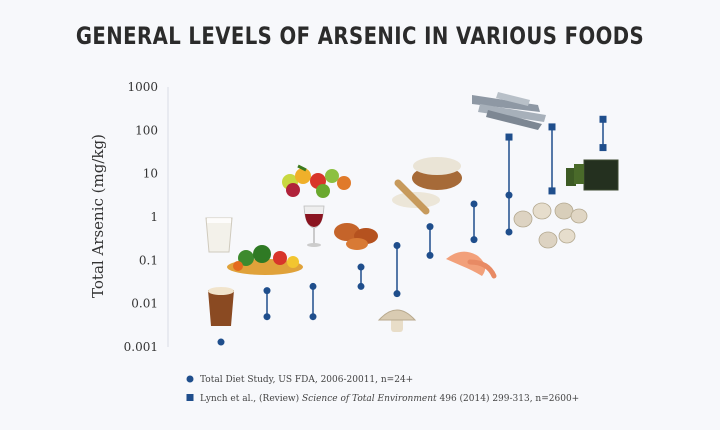  I want to click on clams-icon, so click(550, 225).